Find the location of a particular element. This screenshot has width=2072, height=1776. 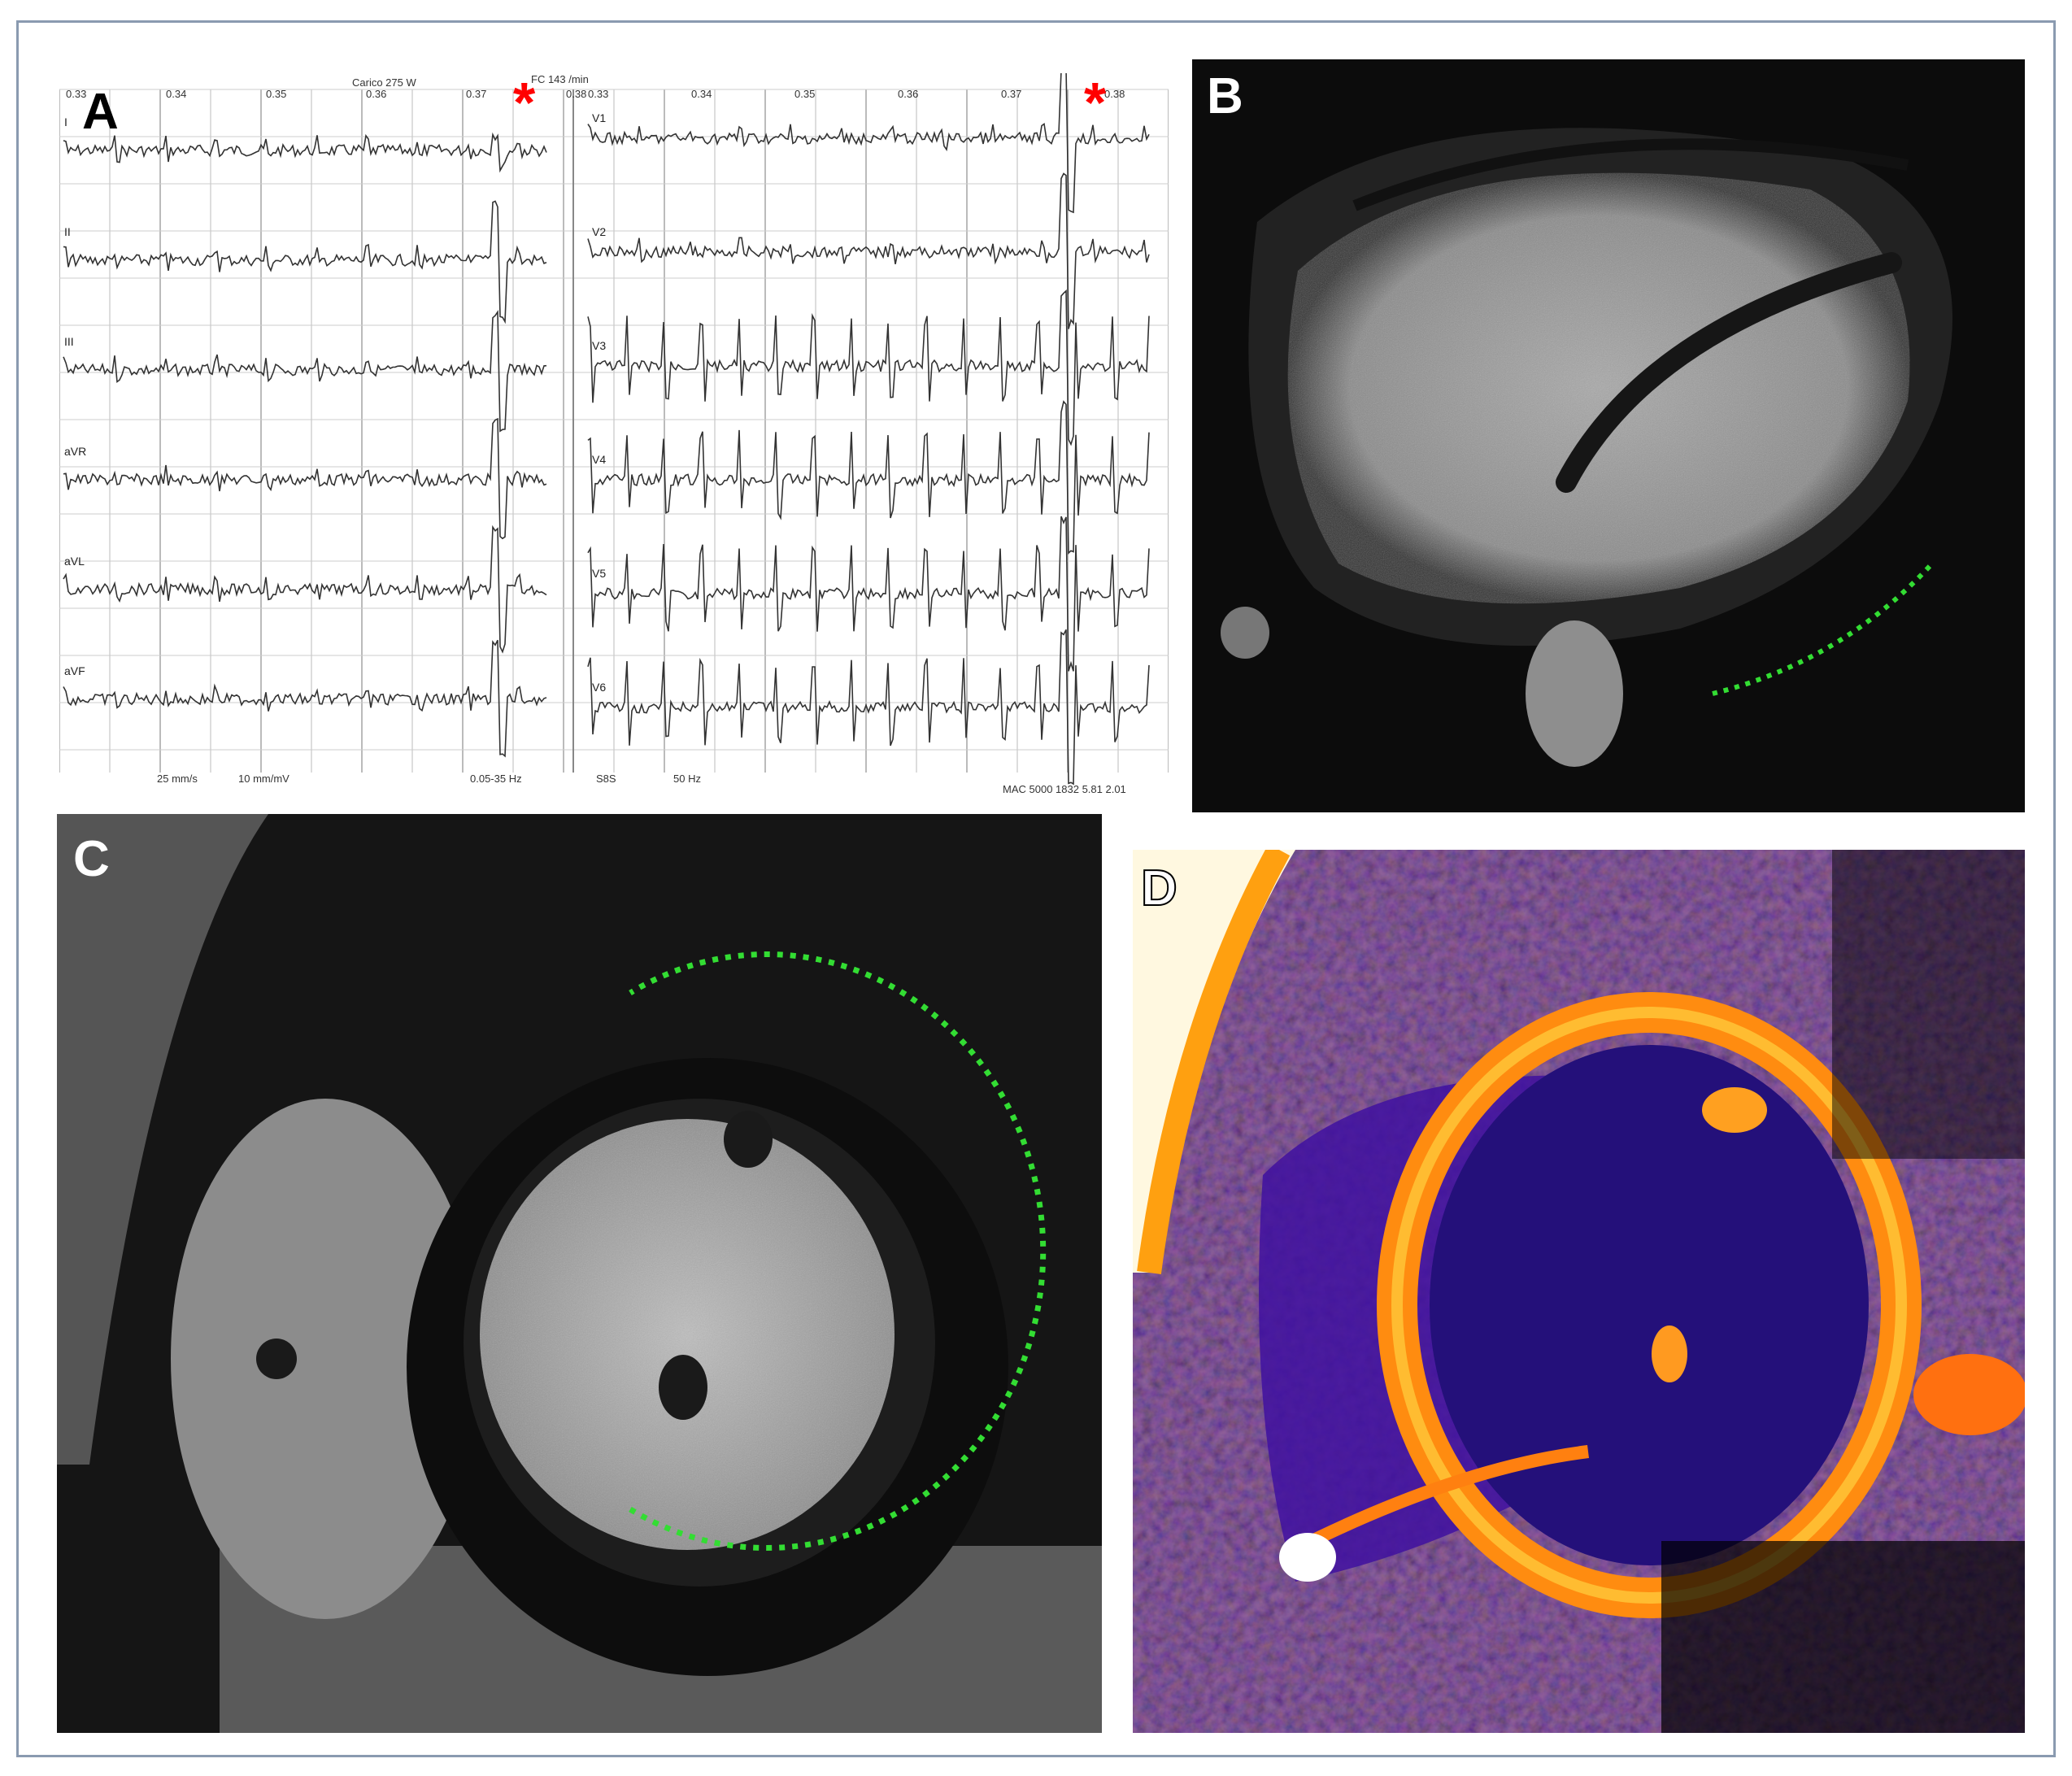

green-dotted-annotation-b is located at coordinates (1824, 629).